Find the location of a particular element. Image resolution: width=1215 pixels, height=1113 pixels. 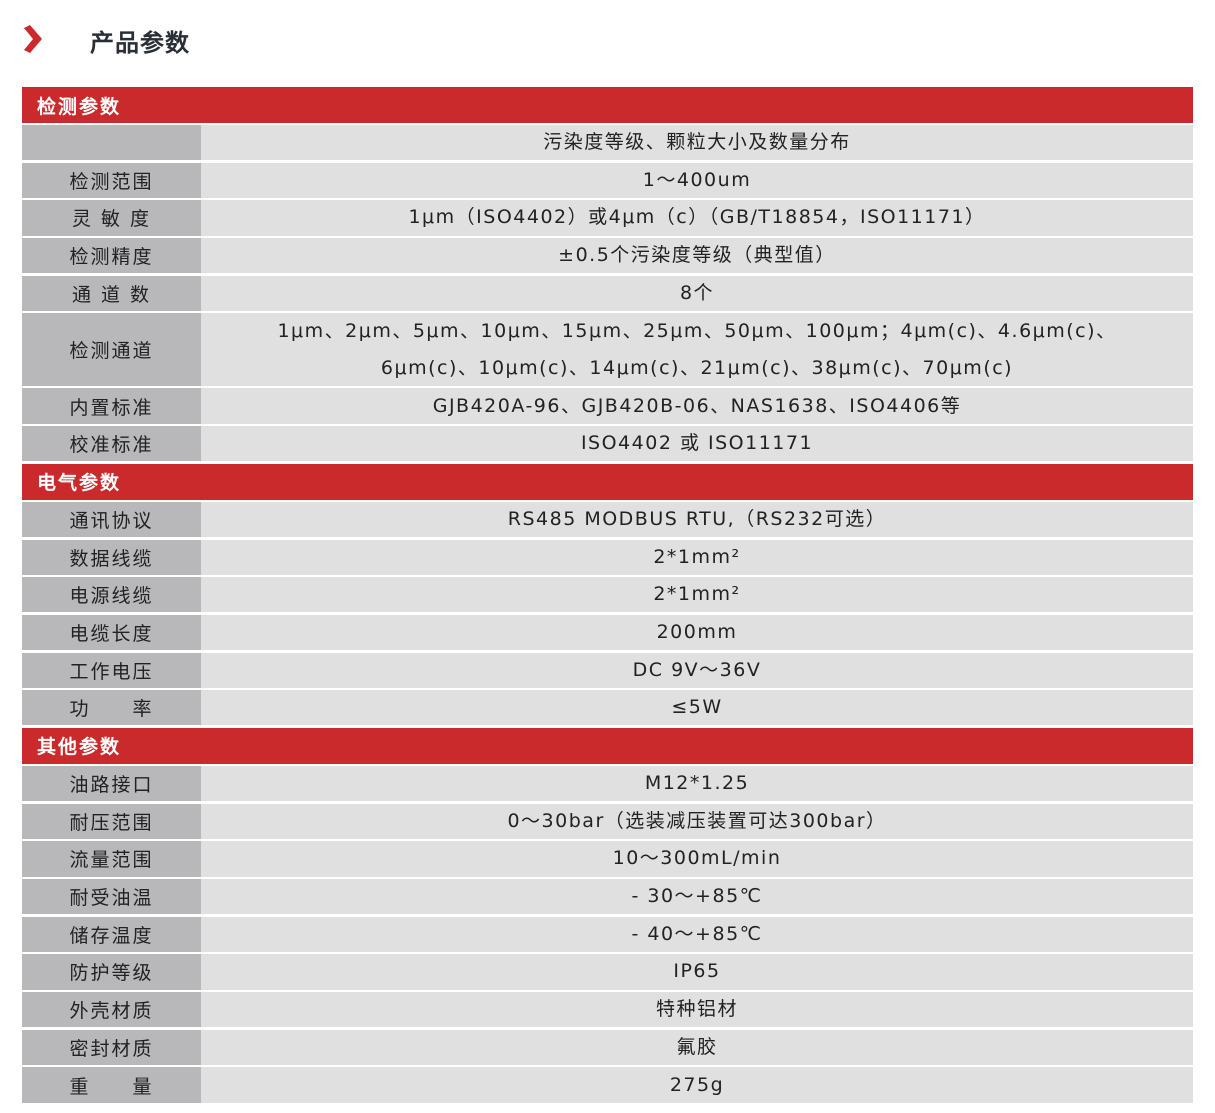

param-label: 数据线缆 is located at coordinates (111, 557).